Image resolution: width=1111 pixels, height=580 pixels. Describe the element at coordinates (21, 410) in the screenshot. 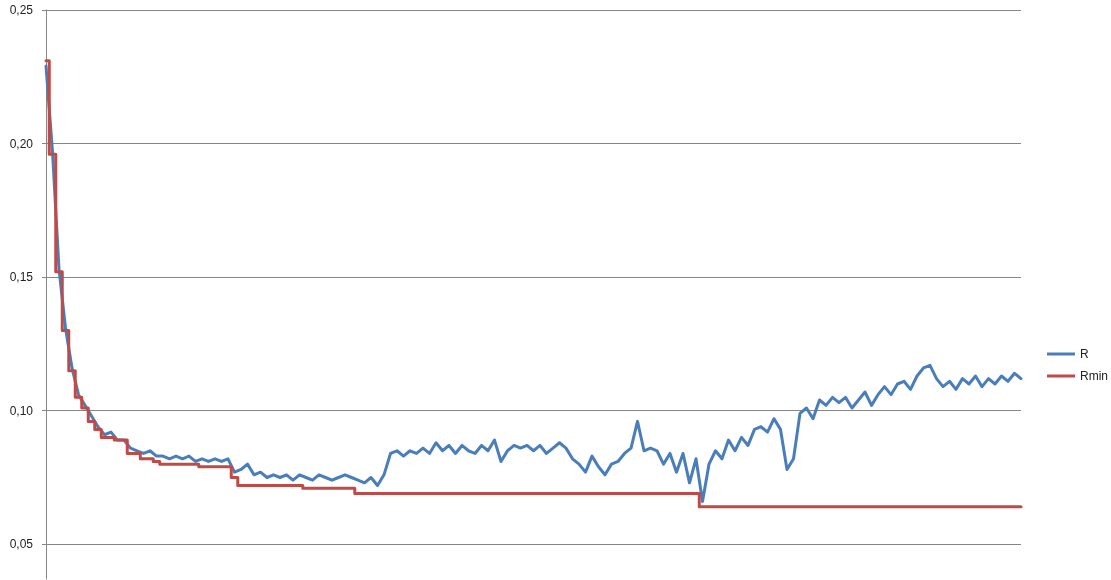

I see `y-tick-label: 0,10` at that location.